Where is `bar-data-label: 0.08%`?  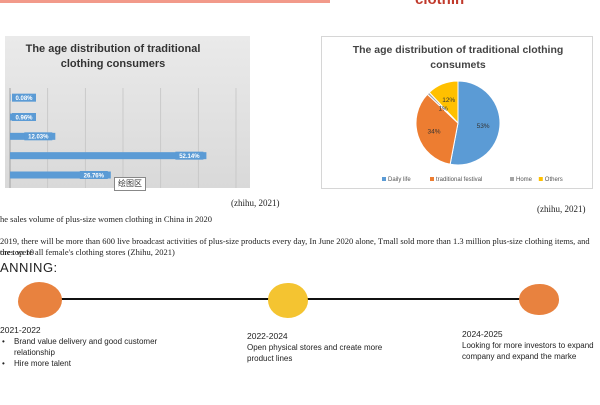 bar-data-label: 0.08% is located at coordinates (24, 99).